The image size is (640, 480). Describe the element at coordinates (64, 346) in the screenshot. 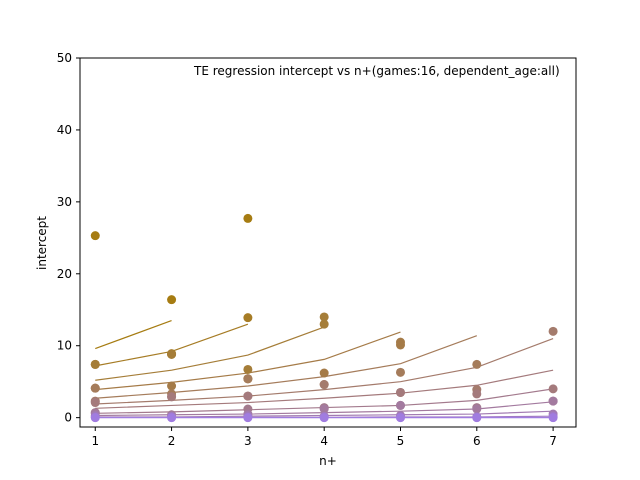

I see `y-tick-label: 10` at that location.